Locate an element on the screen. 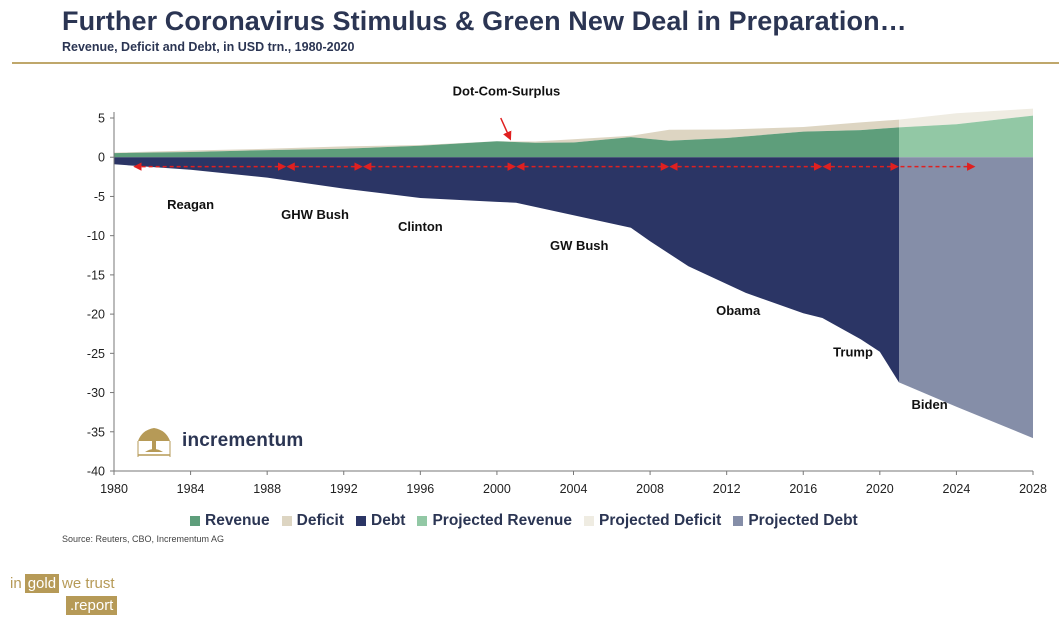 The image size is (1059, 628). source-note: Source: Reuters, CBO, Incrementum AG is located at coordinates (143, 539).